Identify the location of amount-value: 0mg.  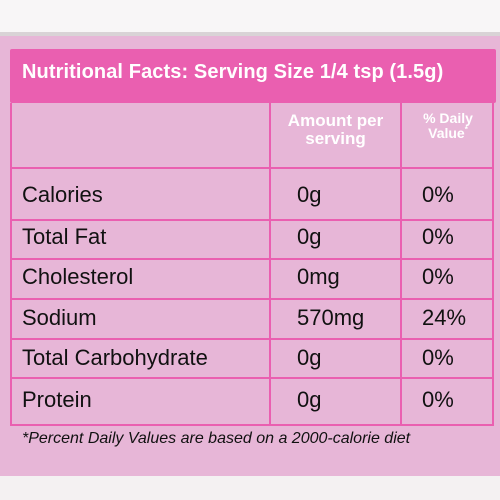
(318, 276).